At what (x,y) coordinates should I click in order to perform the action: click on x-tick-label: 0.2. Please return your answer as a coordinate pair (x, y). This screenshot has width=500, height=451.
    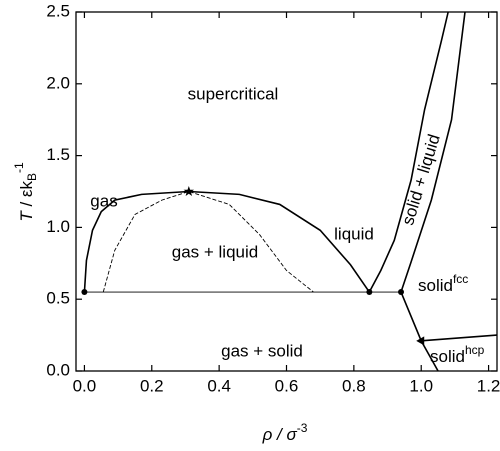
    Looking at the image, I should click on (152, 385).